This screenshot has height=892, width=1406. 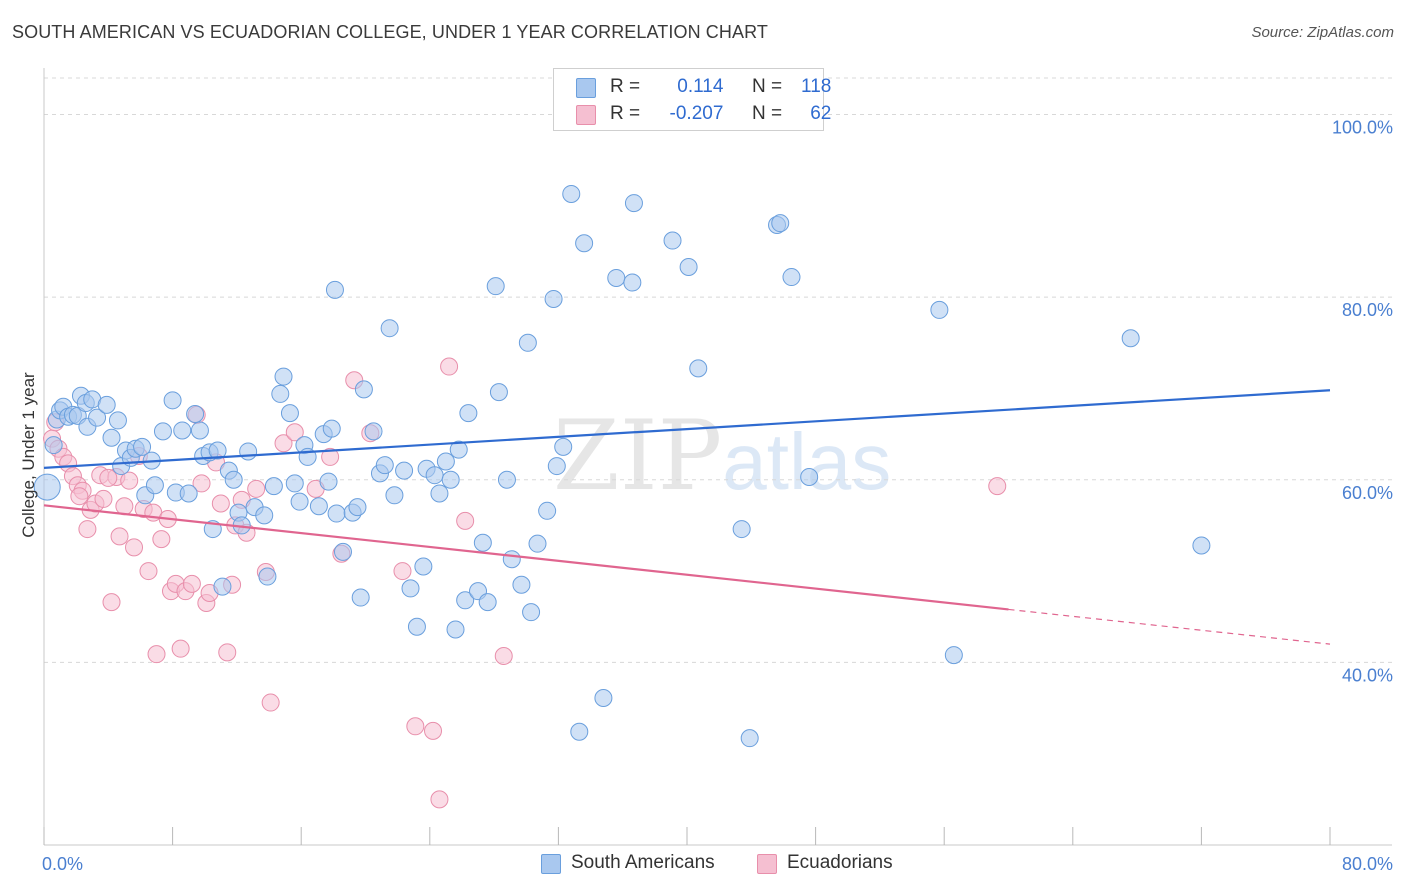 I want to click on n-value: 118, so click(x=816, y=86).